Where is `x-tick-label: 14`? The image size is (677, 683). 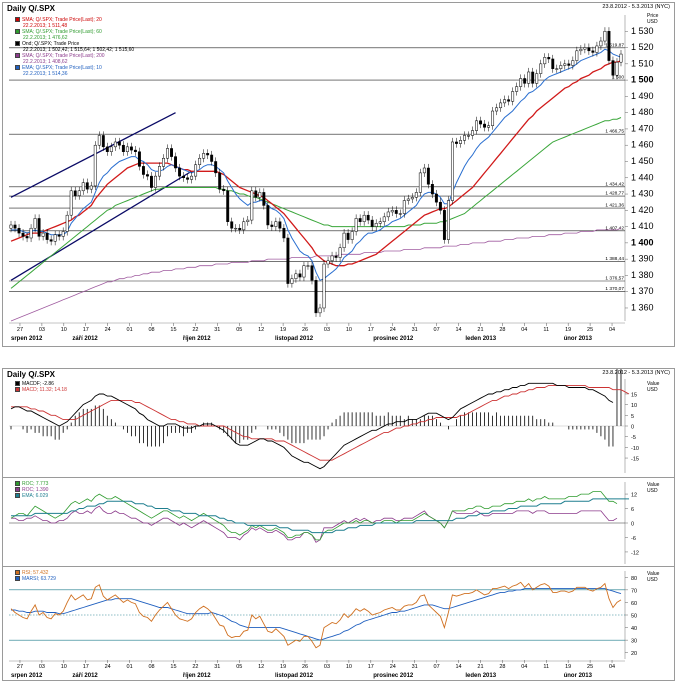
x-tick-label: 14 is located at coordinates (458, 330).